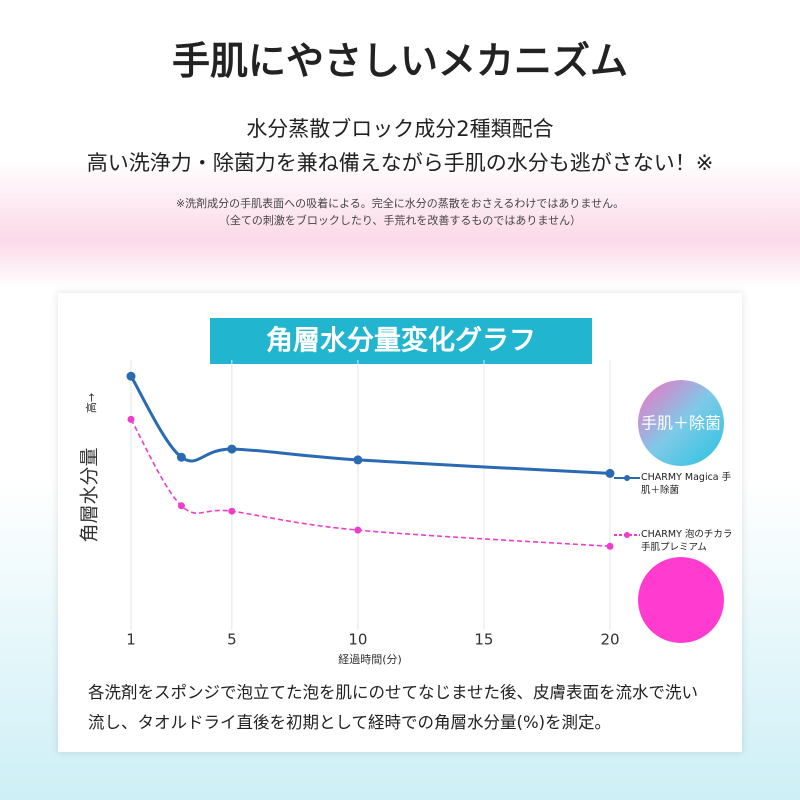  I want to click on x-tick-label: 15, so click(483, 640).